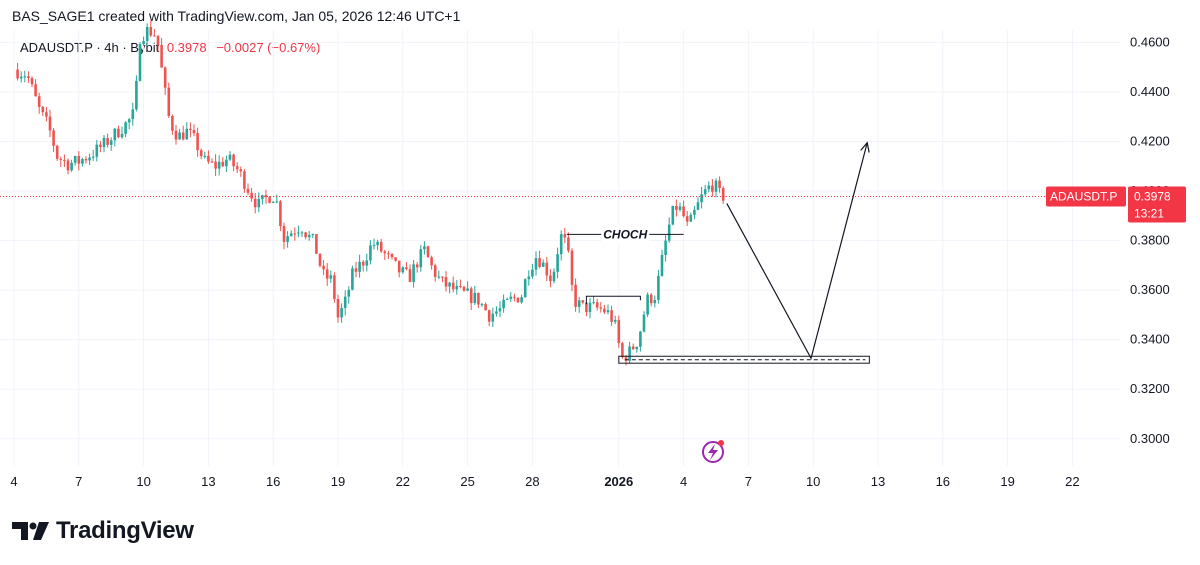  I want to click on time-tick-label: 7, so click(78, 481).